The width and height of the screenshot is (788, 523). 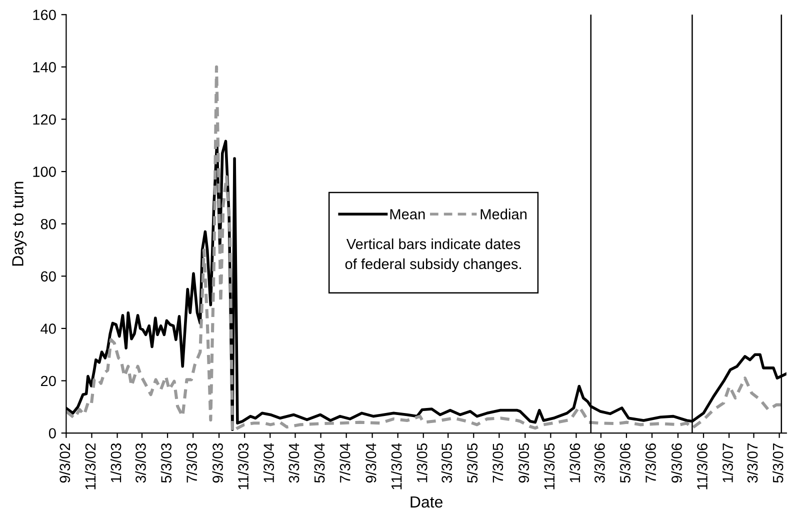 What do you see at coordinates (48, 381) in the screenshot?
I see `y-tick-label: 20` at bounding box center [48, 381].